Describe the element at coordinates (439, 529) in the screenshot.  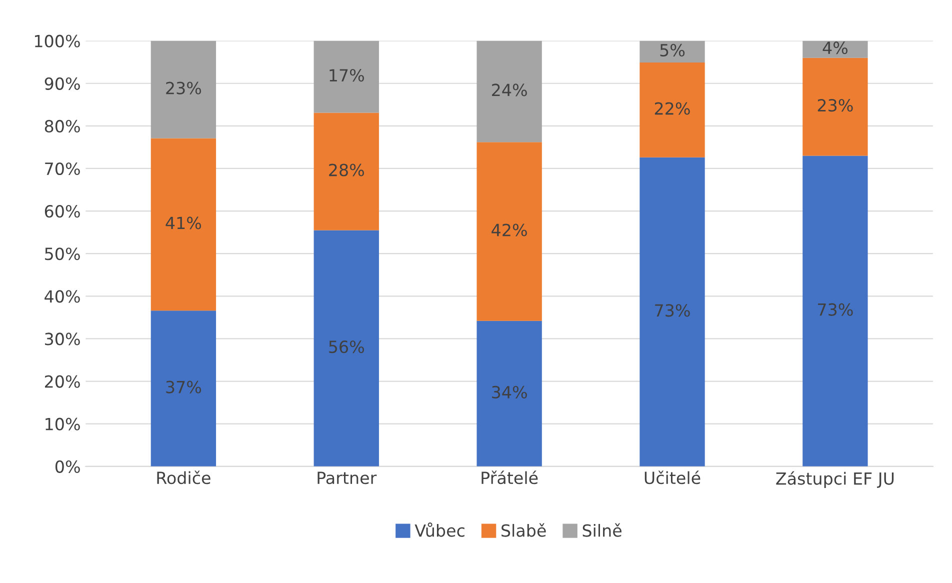
I see `legend-label: Vůbec` at that location.